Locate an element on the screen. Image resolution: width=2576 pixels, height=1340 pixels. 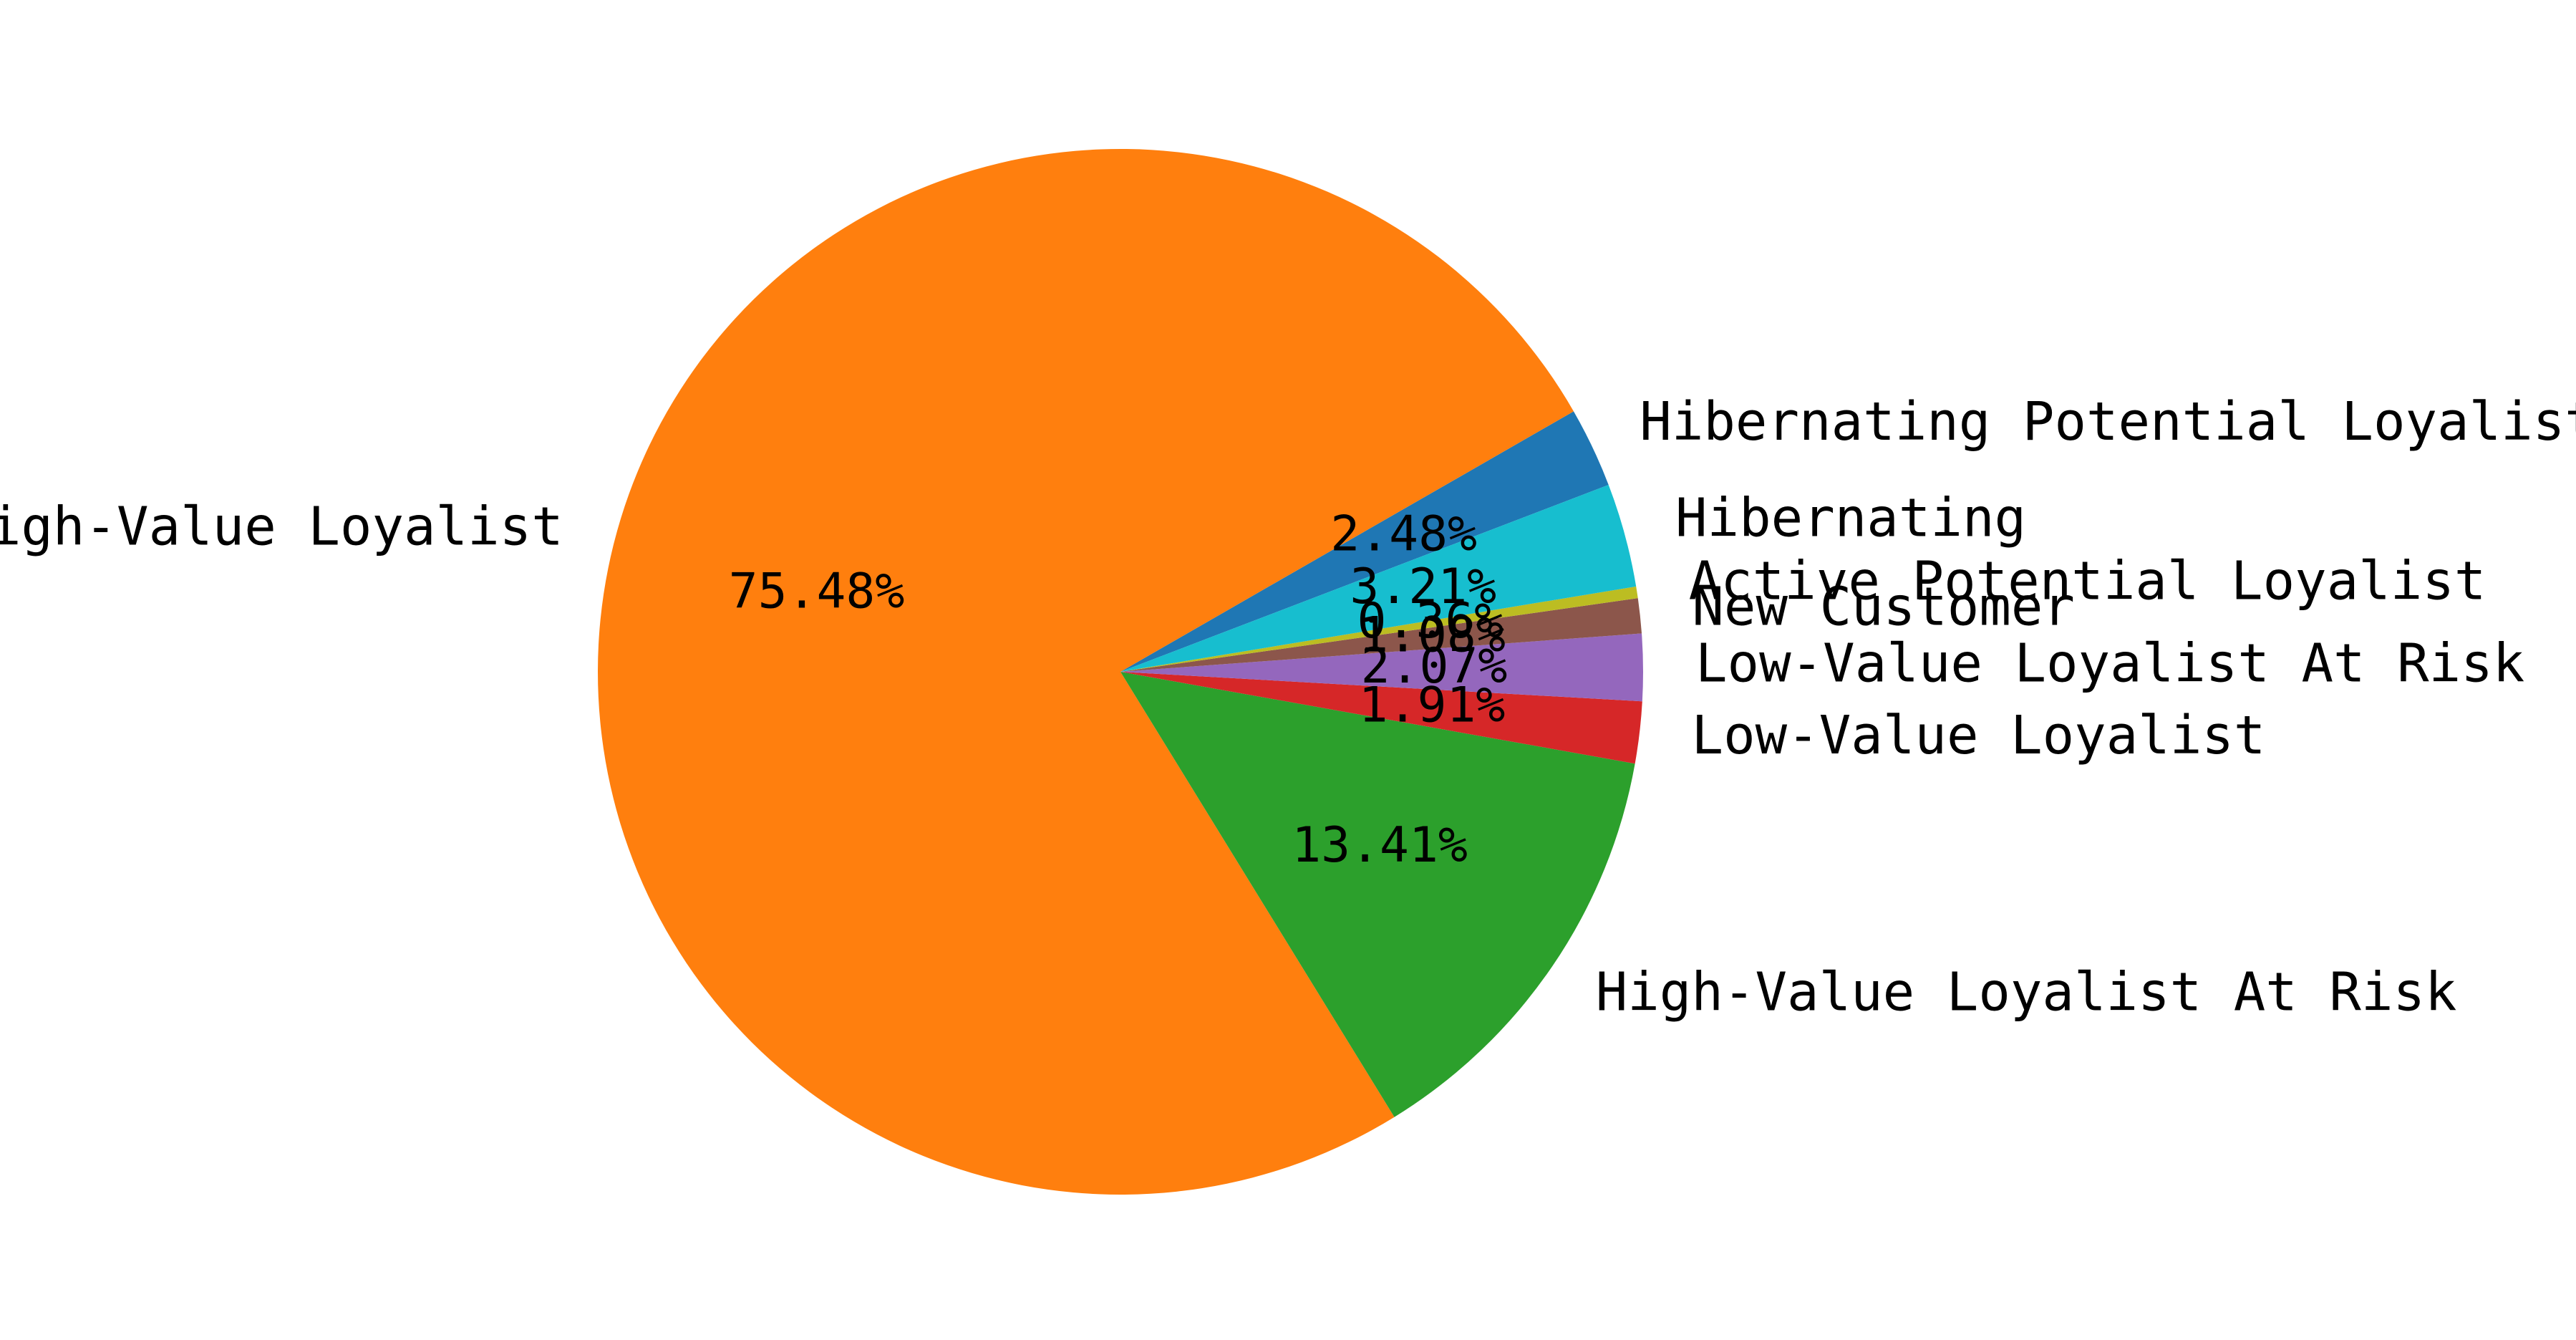
slice-label-low-value-loyalist: Low-Value Loyalist is located at coordinates (1979, 736).